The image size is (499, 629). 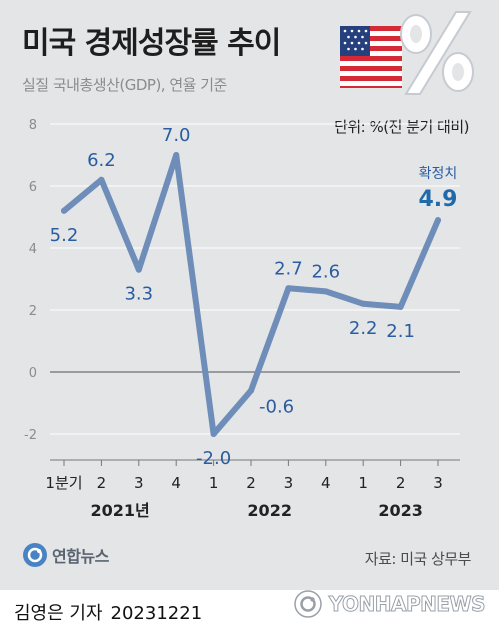 I want to click on y-tick-label: 8, so click(x=33, y=125).